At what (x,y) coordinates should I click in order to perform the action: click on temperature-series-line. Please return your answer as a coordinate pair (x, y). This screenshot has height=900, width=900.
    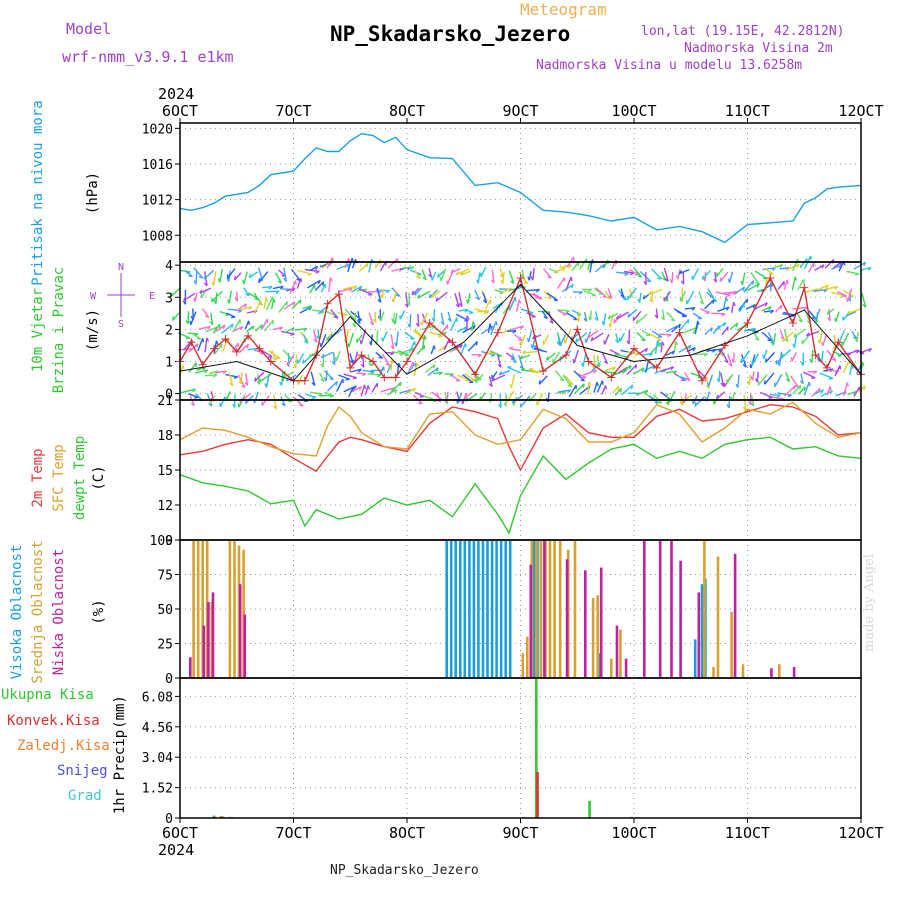
    Looking at the image, I should click on (520, 429).